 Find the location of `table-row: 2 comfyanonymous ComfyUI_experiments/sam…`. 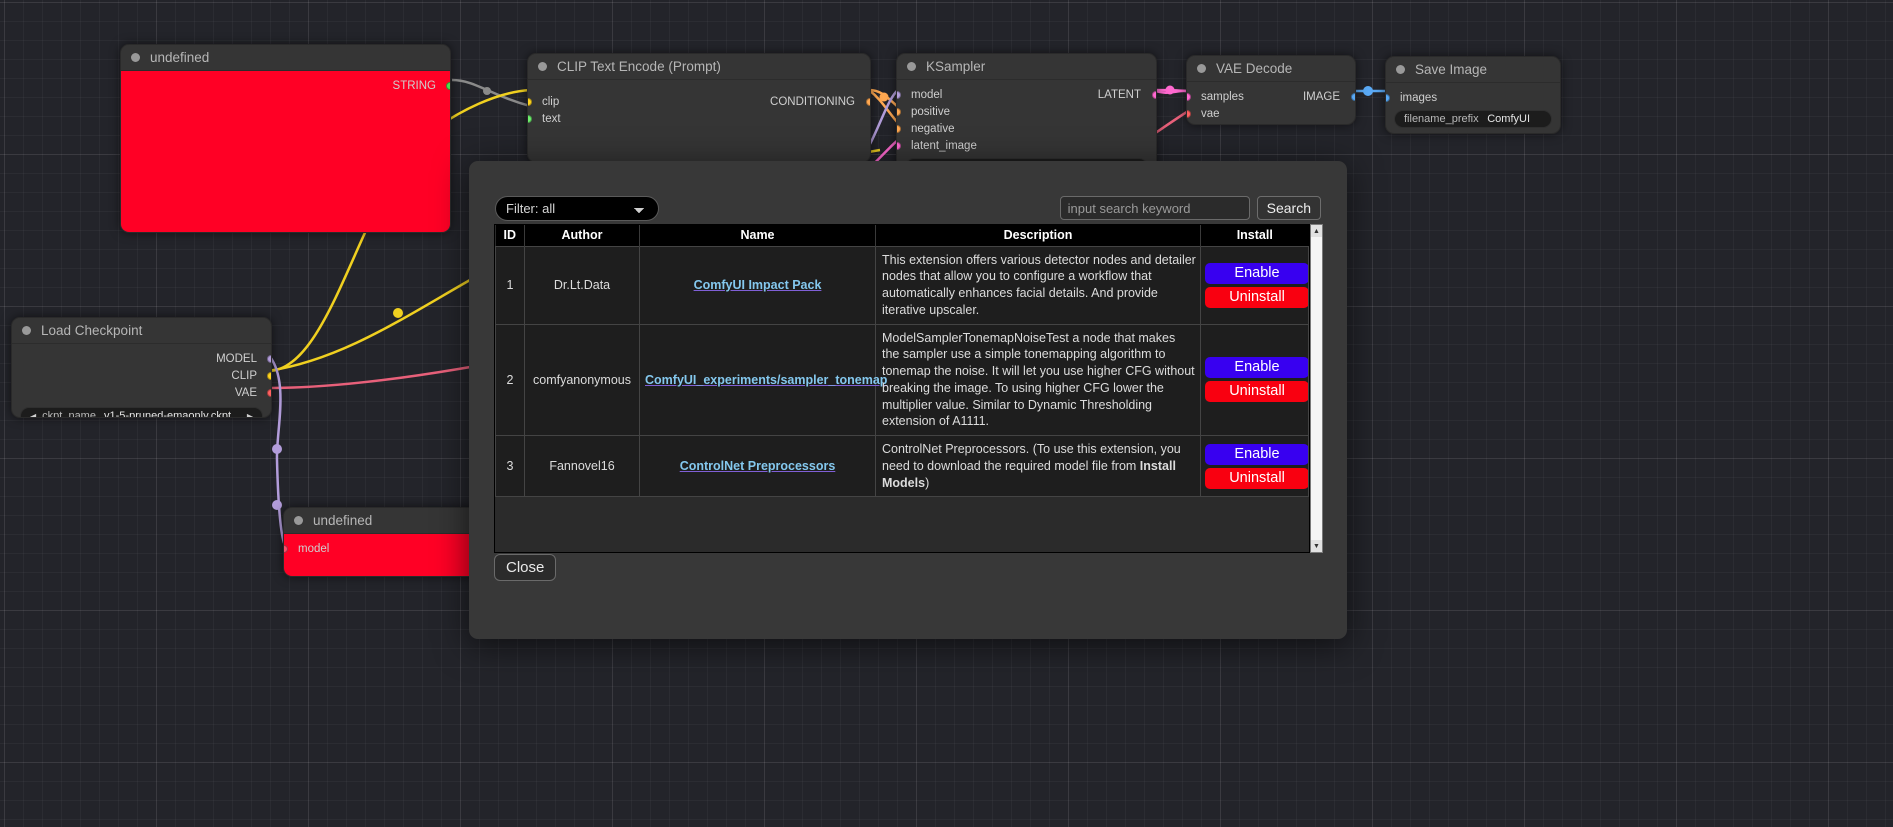

table-row: 2 comfyanonymous ComfyUI_experiments/sam… is located at coordinates (902, 379).